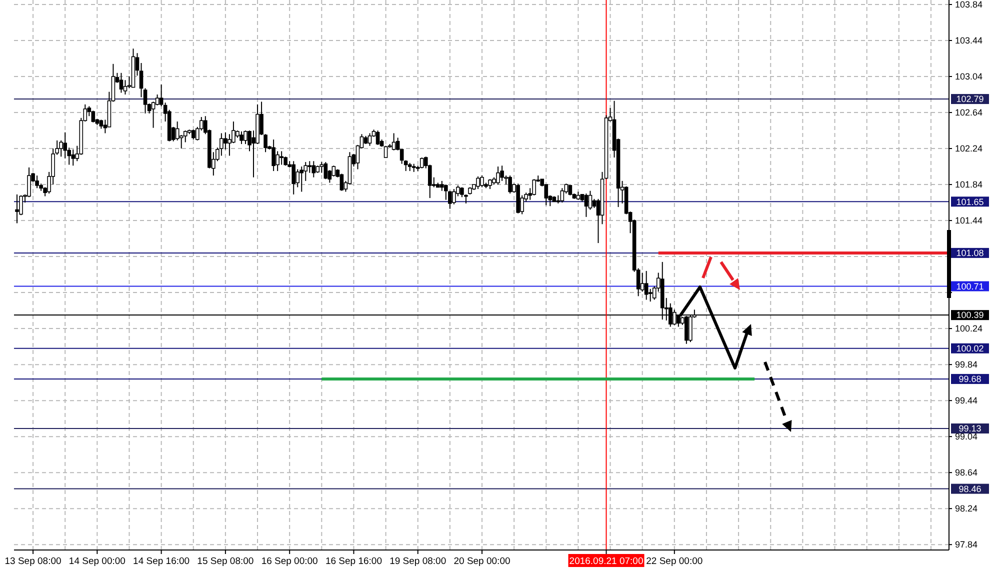 This screenshot has height=572, width=991. What do you see at coordinates (161, 561) in the screenshot?
I see `x-tick-label: 14 Sep 16:00` at bounding box center [161, 561].